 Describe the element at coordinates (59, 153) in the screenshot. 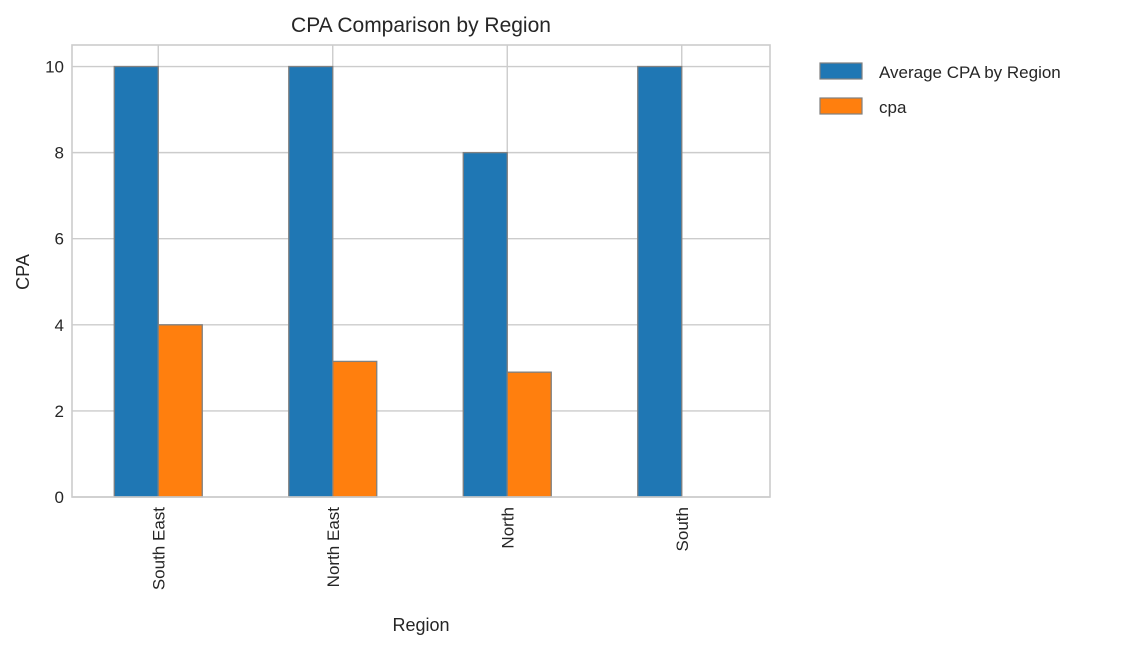

I see `y-tick-label: 8` at that location.